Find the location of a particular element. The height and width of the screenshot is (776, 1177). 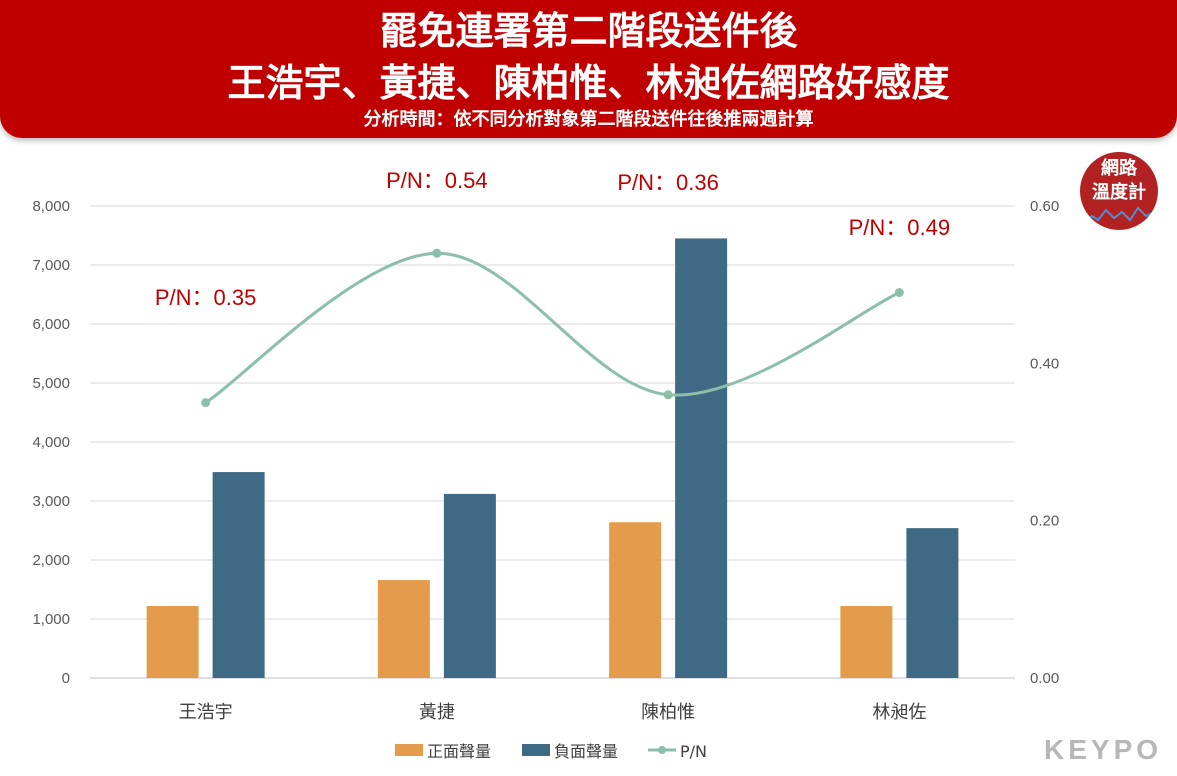

pn-line is located at coordinates (552, 327).